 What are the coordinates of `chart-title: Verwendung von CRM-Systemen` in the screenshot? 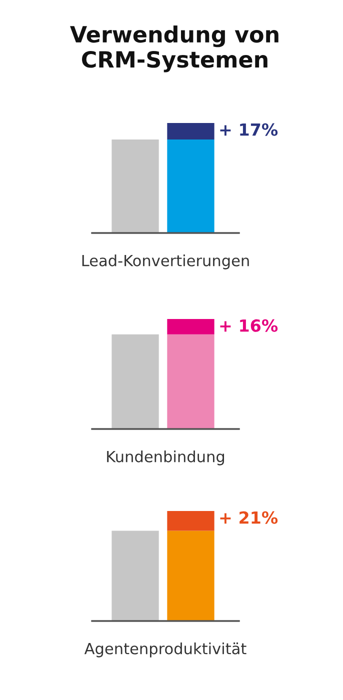 It's located at (174, 49).